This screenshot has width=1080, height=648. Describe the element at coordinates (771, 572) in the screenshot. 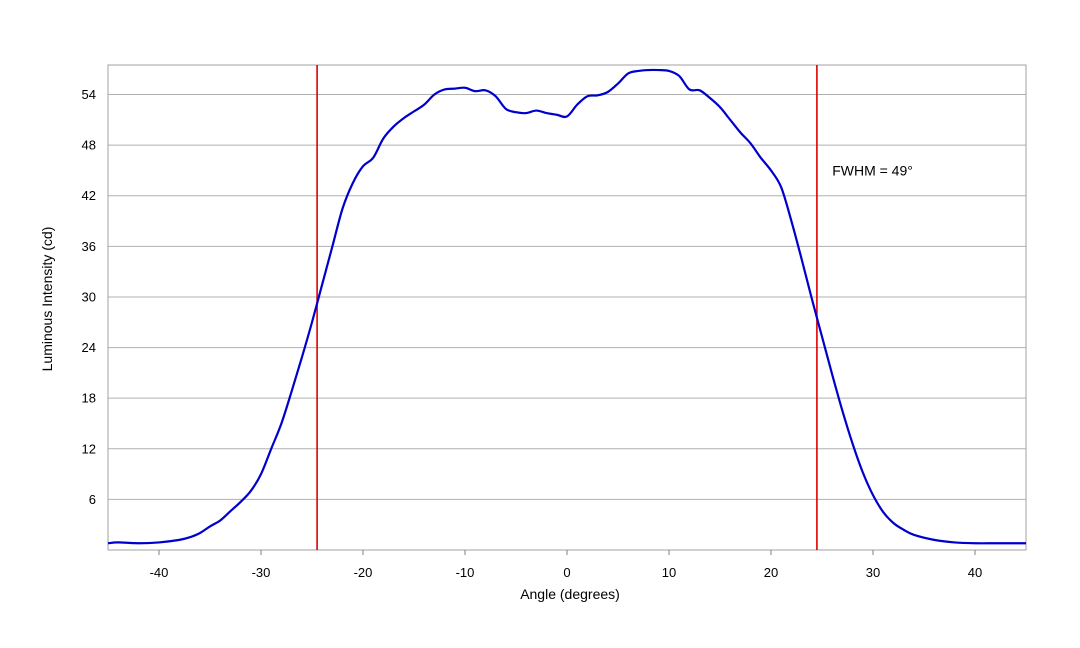

I see `x-tick-label: 20` at that location.